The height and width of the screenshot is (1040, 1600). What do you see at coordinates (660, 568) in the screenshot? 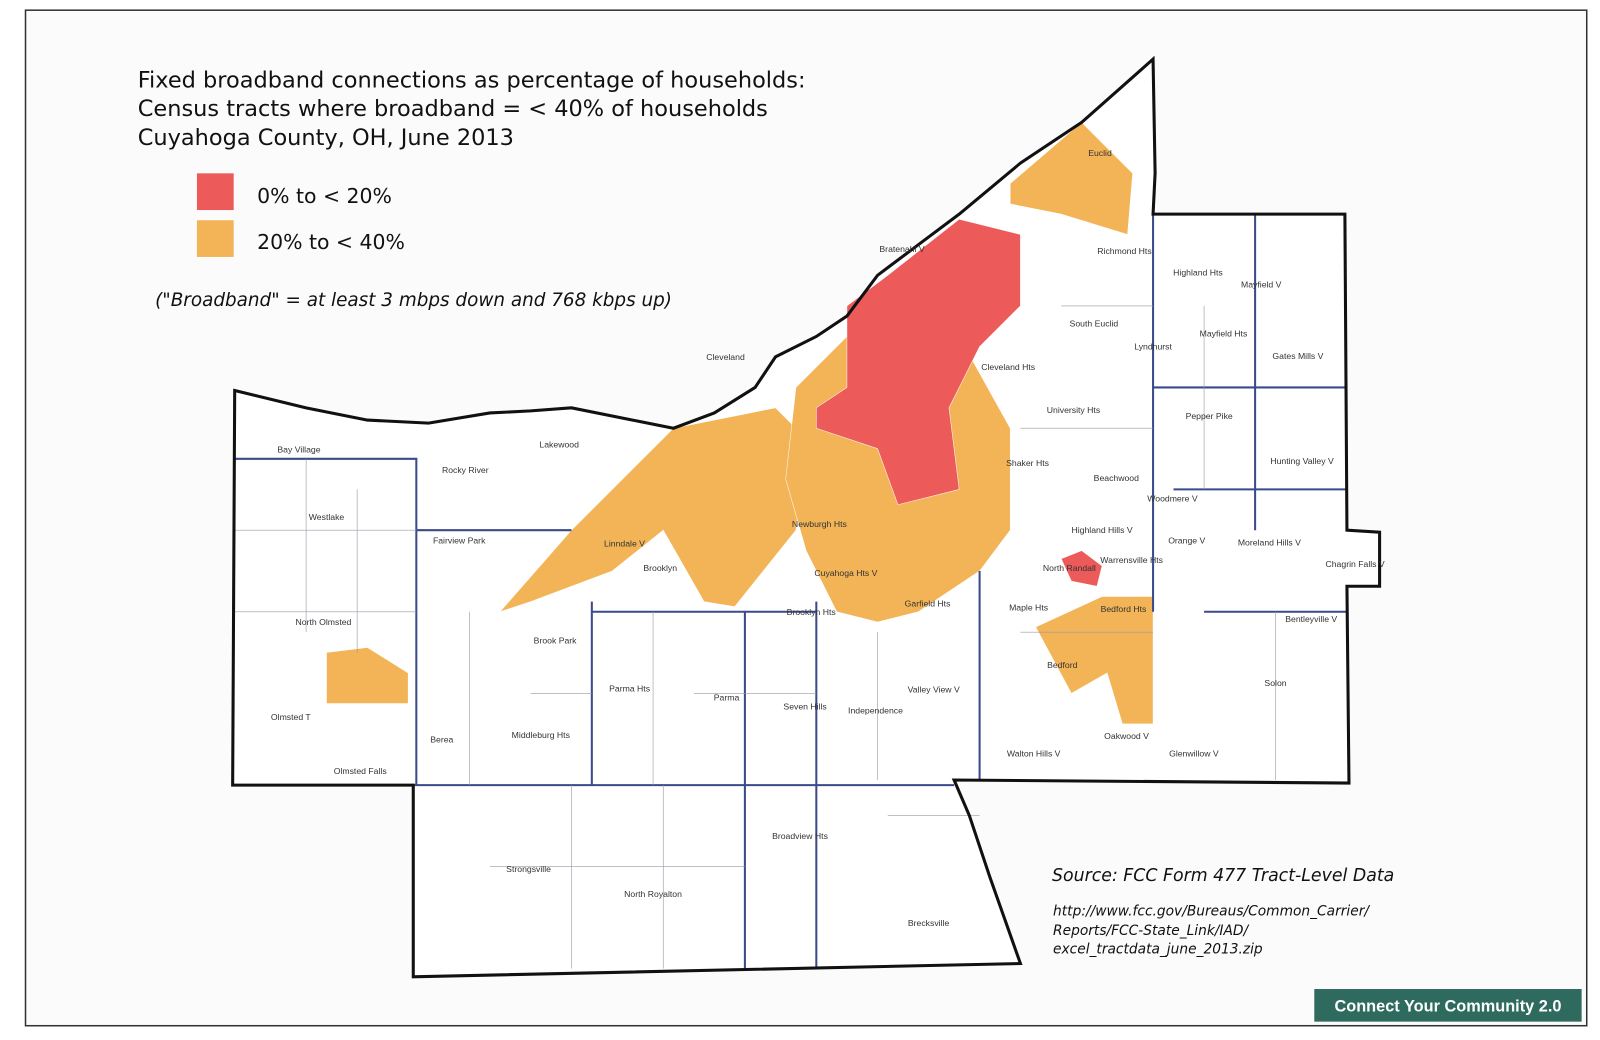
I see `place-label: Brooklyn` at bounding box center [660, 568].